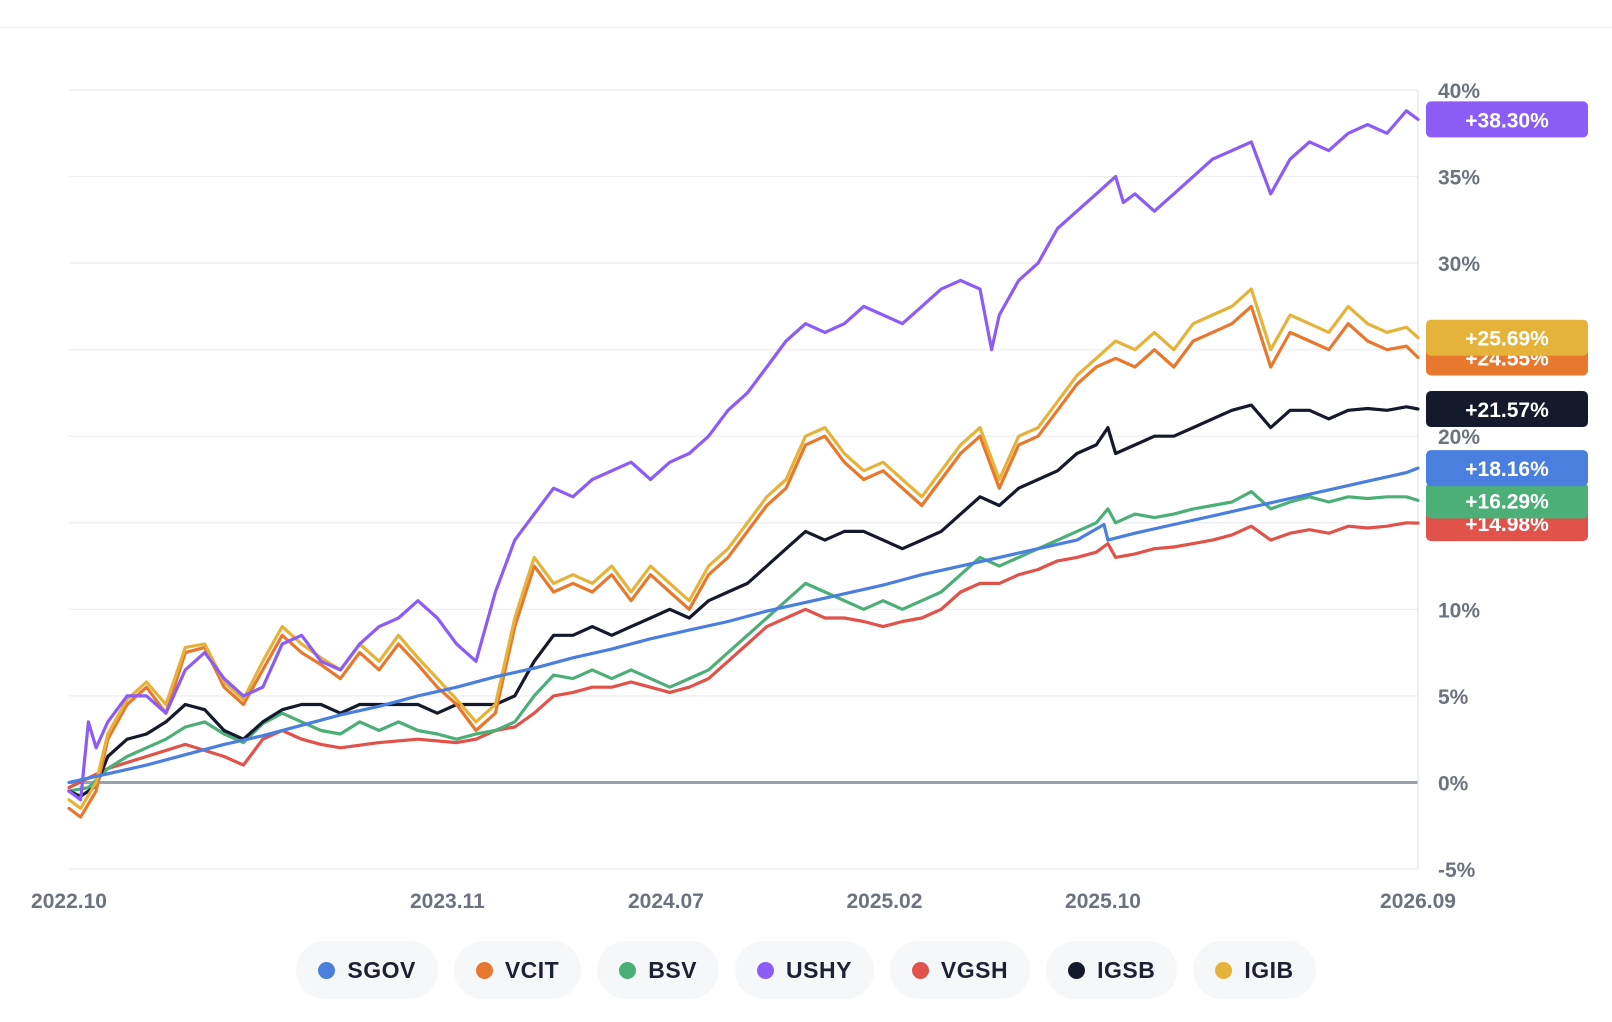 This screenshot has height=1022, width=1612. I want to click on chart-legend: SGOV VCIT BSV USHY VGSH IGSB IGIB, so click(806, 970).